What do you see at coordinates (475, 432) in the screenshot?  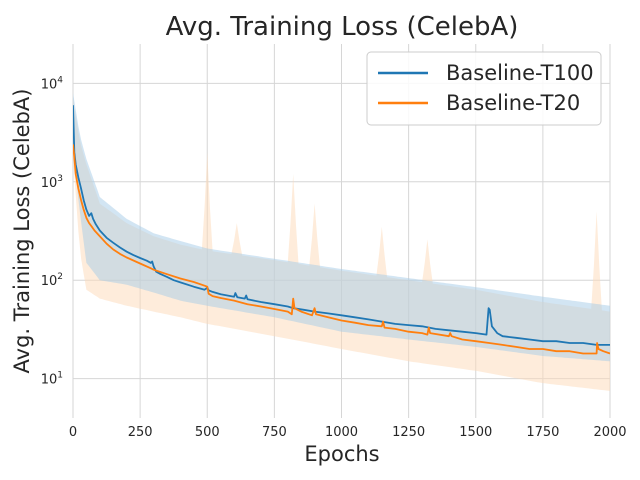 I see `x-tick-label: 1500` at bounding box center [475, 432].